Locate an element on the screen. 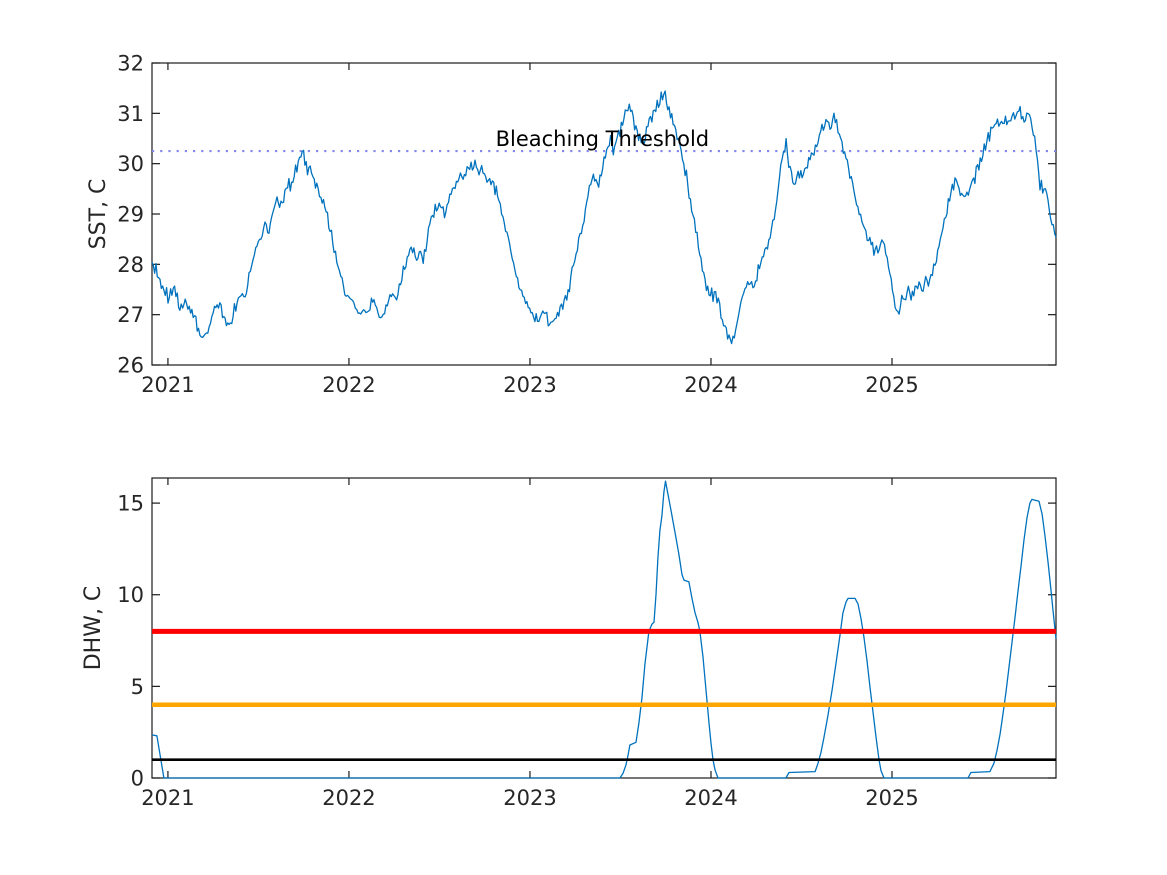  dhw-y-axis-label: DHW, C is located at coordinates (93, 628).